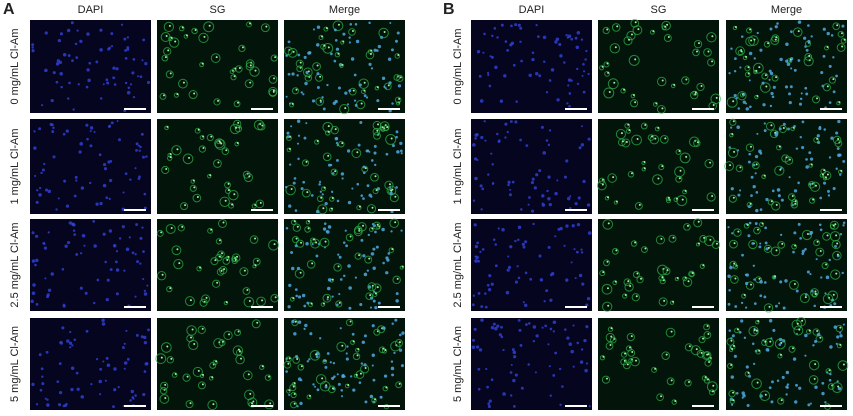 The width and height of the screenshot is (853, 416). I want to click on column-header: Merge, so click(786, 10).